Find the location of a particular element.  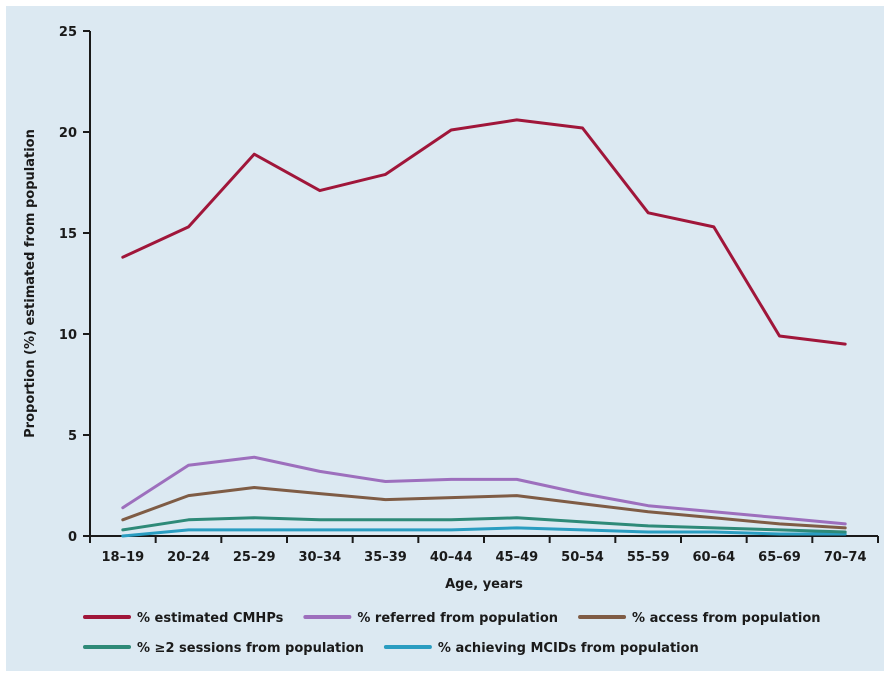

x-tick-label: 50–54 is located at coordinates (582, 557).